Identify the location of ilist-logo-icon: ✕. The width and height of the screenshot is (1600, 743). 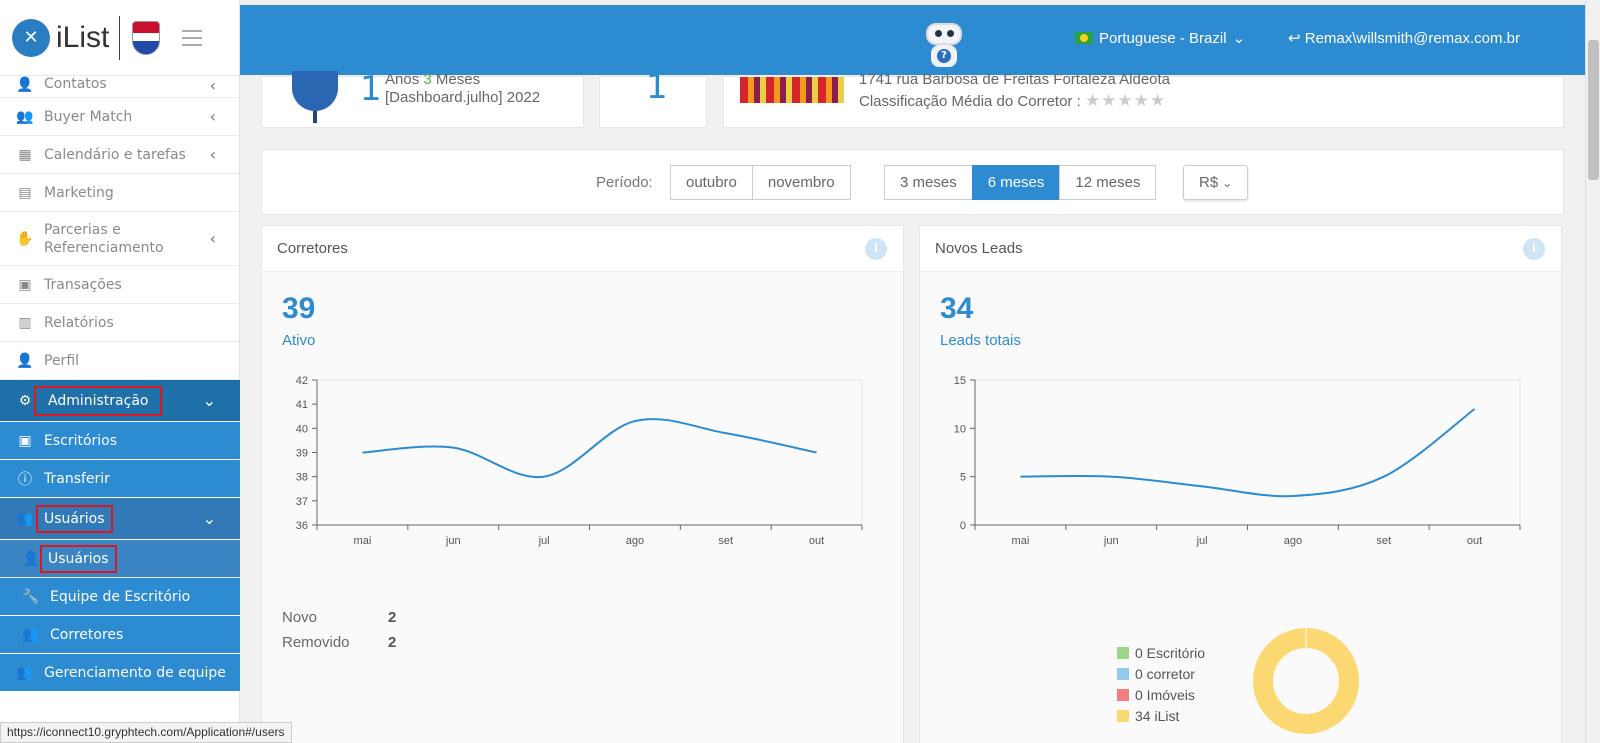
(31, 37).